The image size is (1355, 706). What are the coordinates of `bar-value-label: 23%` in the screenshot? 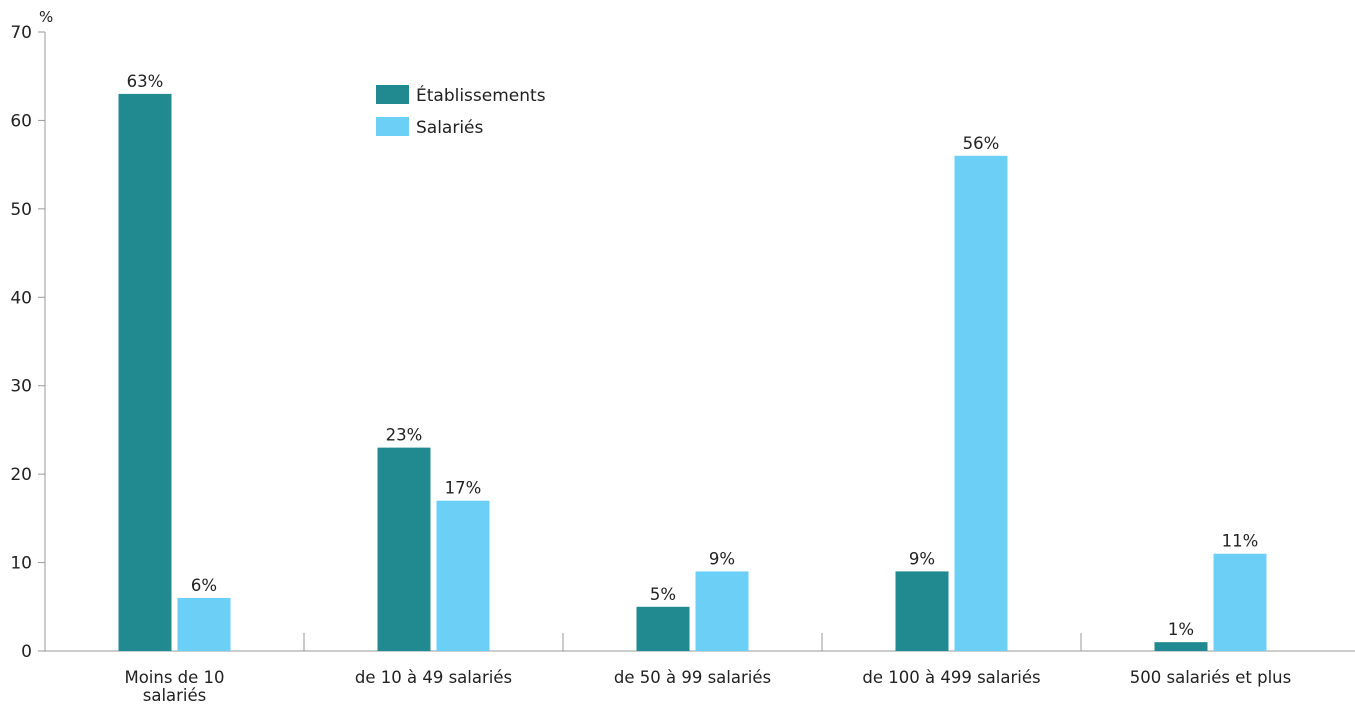 It's located at (404, 435).